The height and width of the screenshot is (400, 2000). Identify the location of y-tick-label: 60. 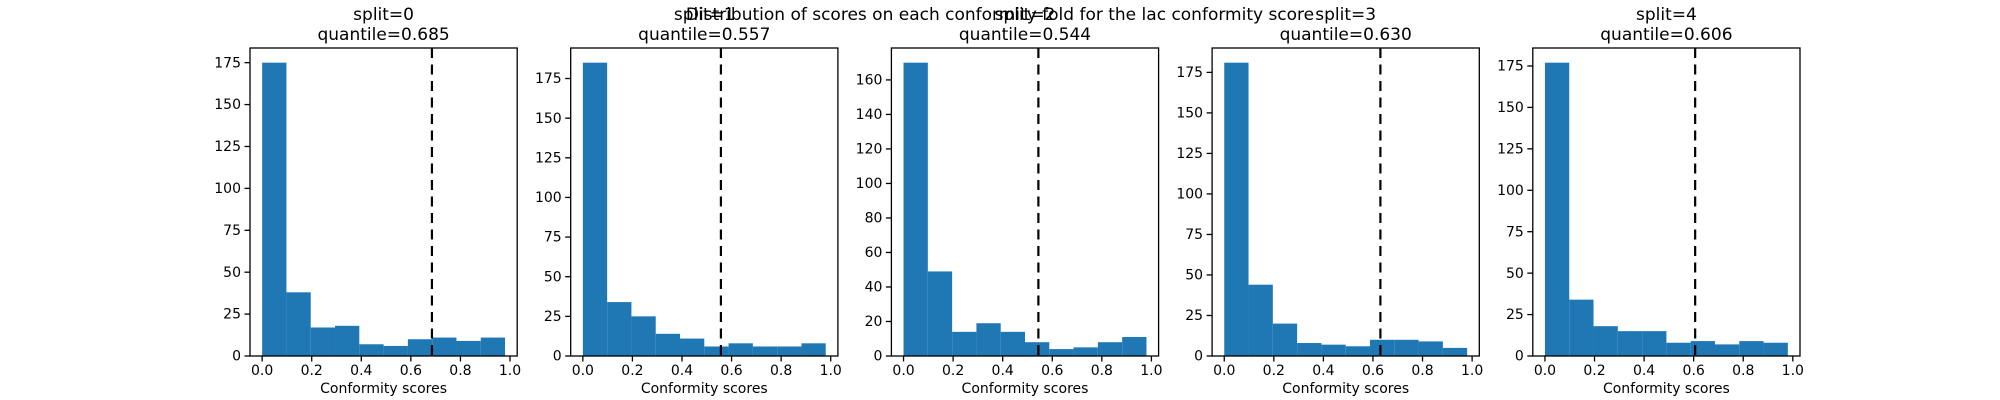
(874, 253).